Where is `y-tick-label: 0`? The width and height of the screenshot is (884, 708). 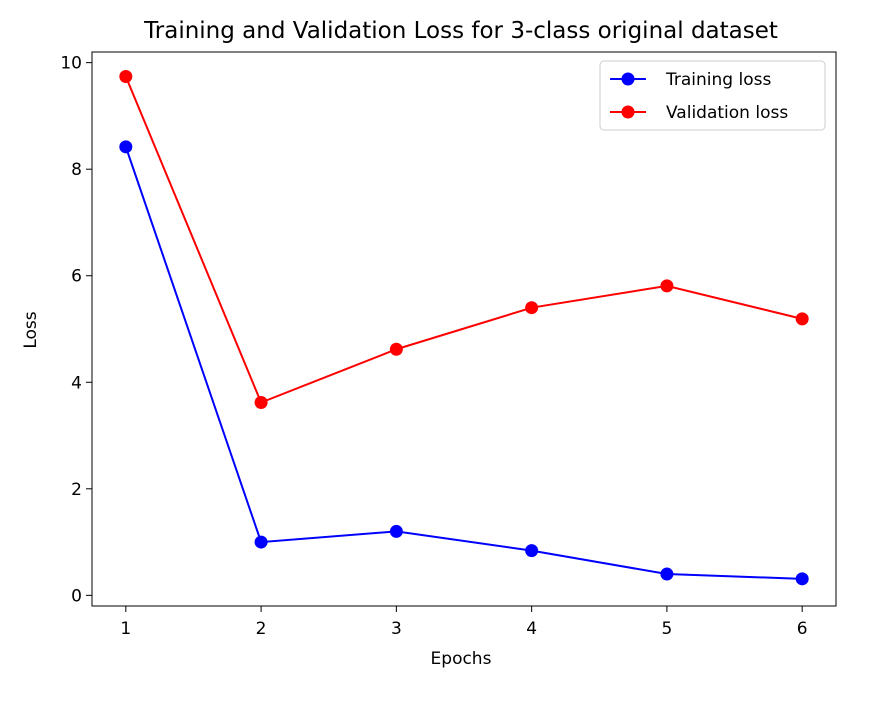 y-tick-label: 0 is located at coordinates (76, 596).